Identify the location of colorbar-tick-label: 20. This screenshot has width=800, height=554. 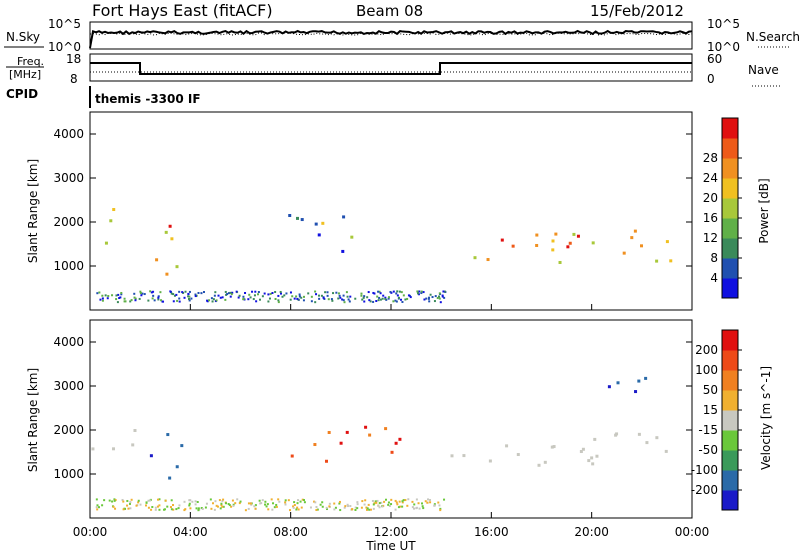
(710, 198).